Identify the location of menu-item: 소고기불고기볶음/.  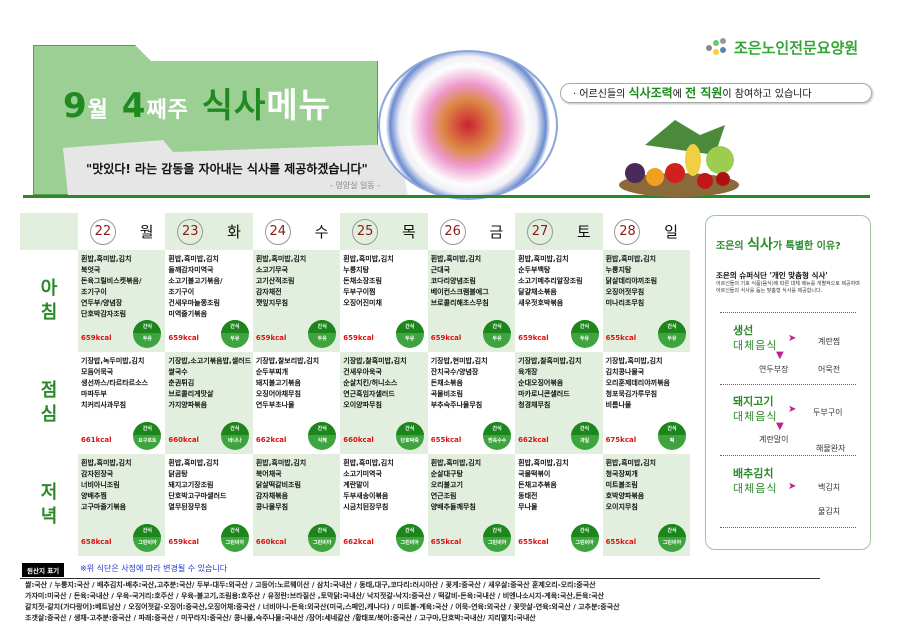
(195, 281).